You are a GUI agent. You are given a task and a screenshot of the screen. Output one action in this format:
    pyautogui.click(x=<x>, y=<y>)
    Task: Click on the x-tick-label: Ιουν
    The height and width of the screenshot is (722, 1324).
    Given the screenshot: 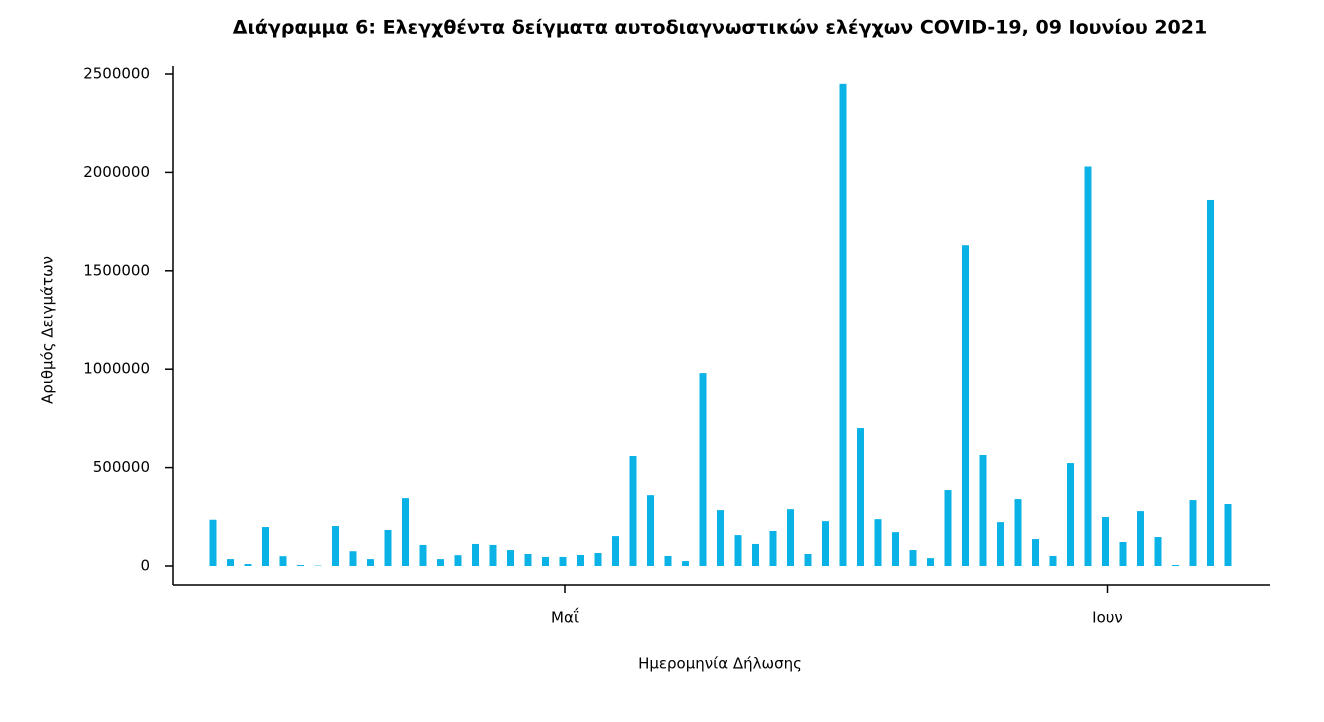 What is the action you would take?
    pyautogui.click(x=1107, y=618)
    